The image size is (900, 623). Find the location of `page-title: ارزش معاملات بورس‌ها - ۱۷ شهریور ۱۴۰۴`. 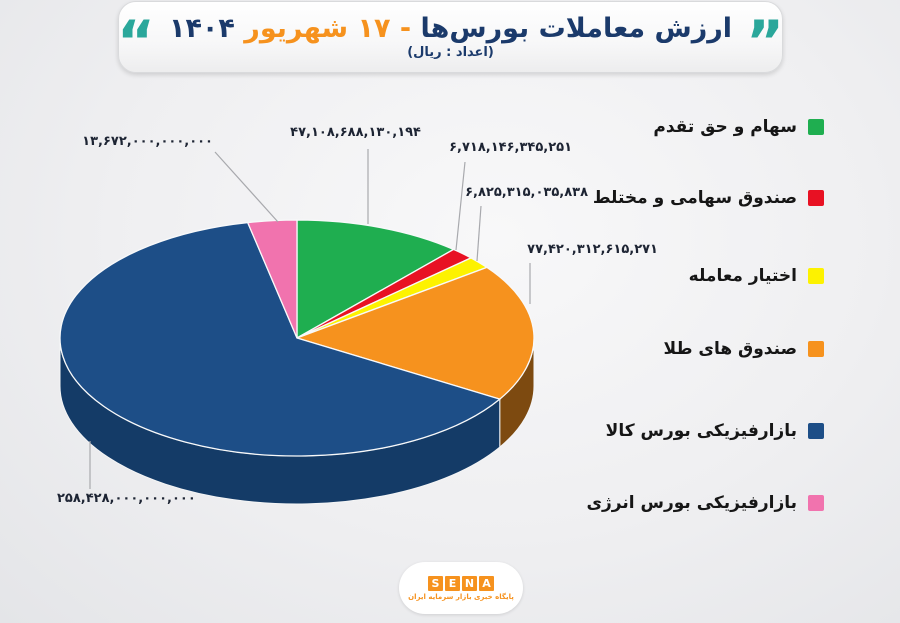

page-title: ارزش معاملات بورس‌ها - ۱۷ شهریور ۱۴۰۴ is located at coordinates (450, 29).